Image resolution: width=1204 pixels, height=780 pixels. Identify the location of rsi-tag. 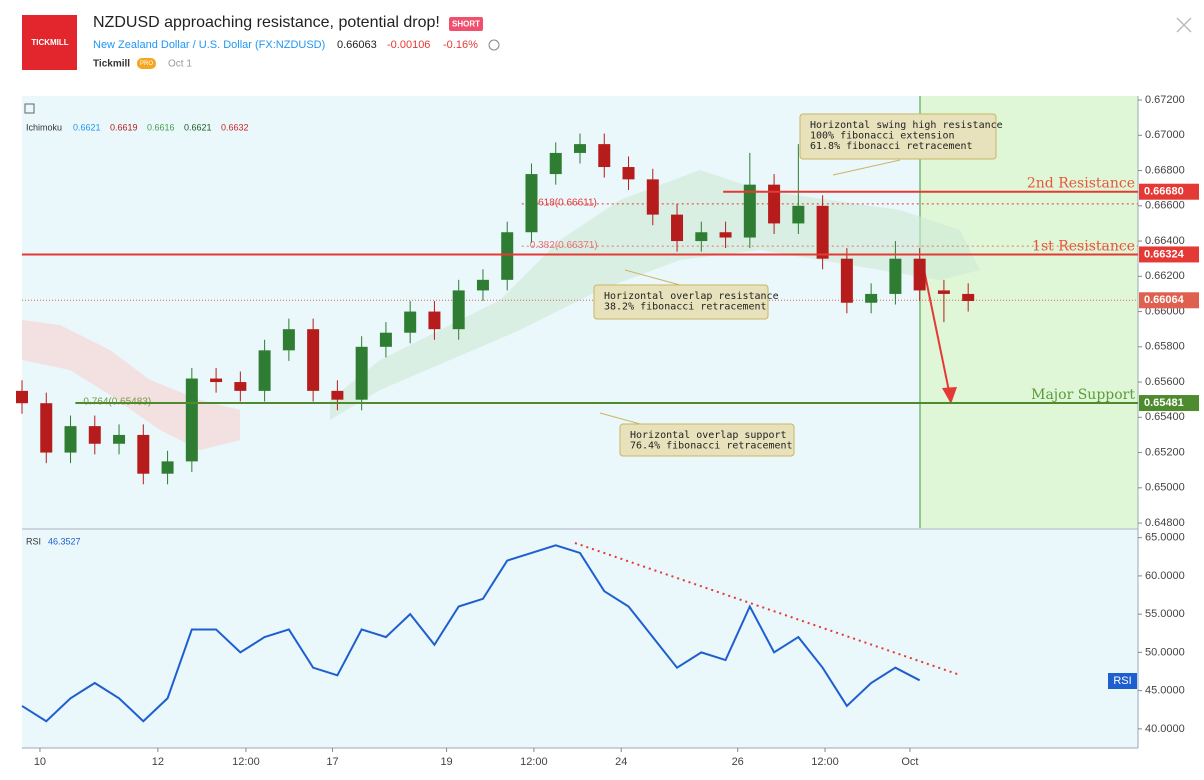
(1122, 681).